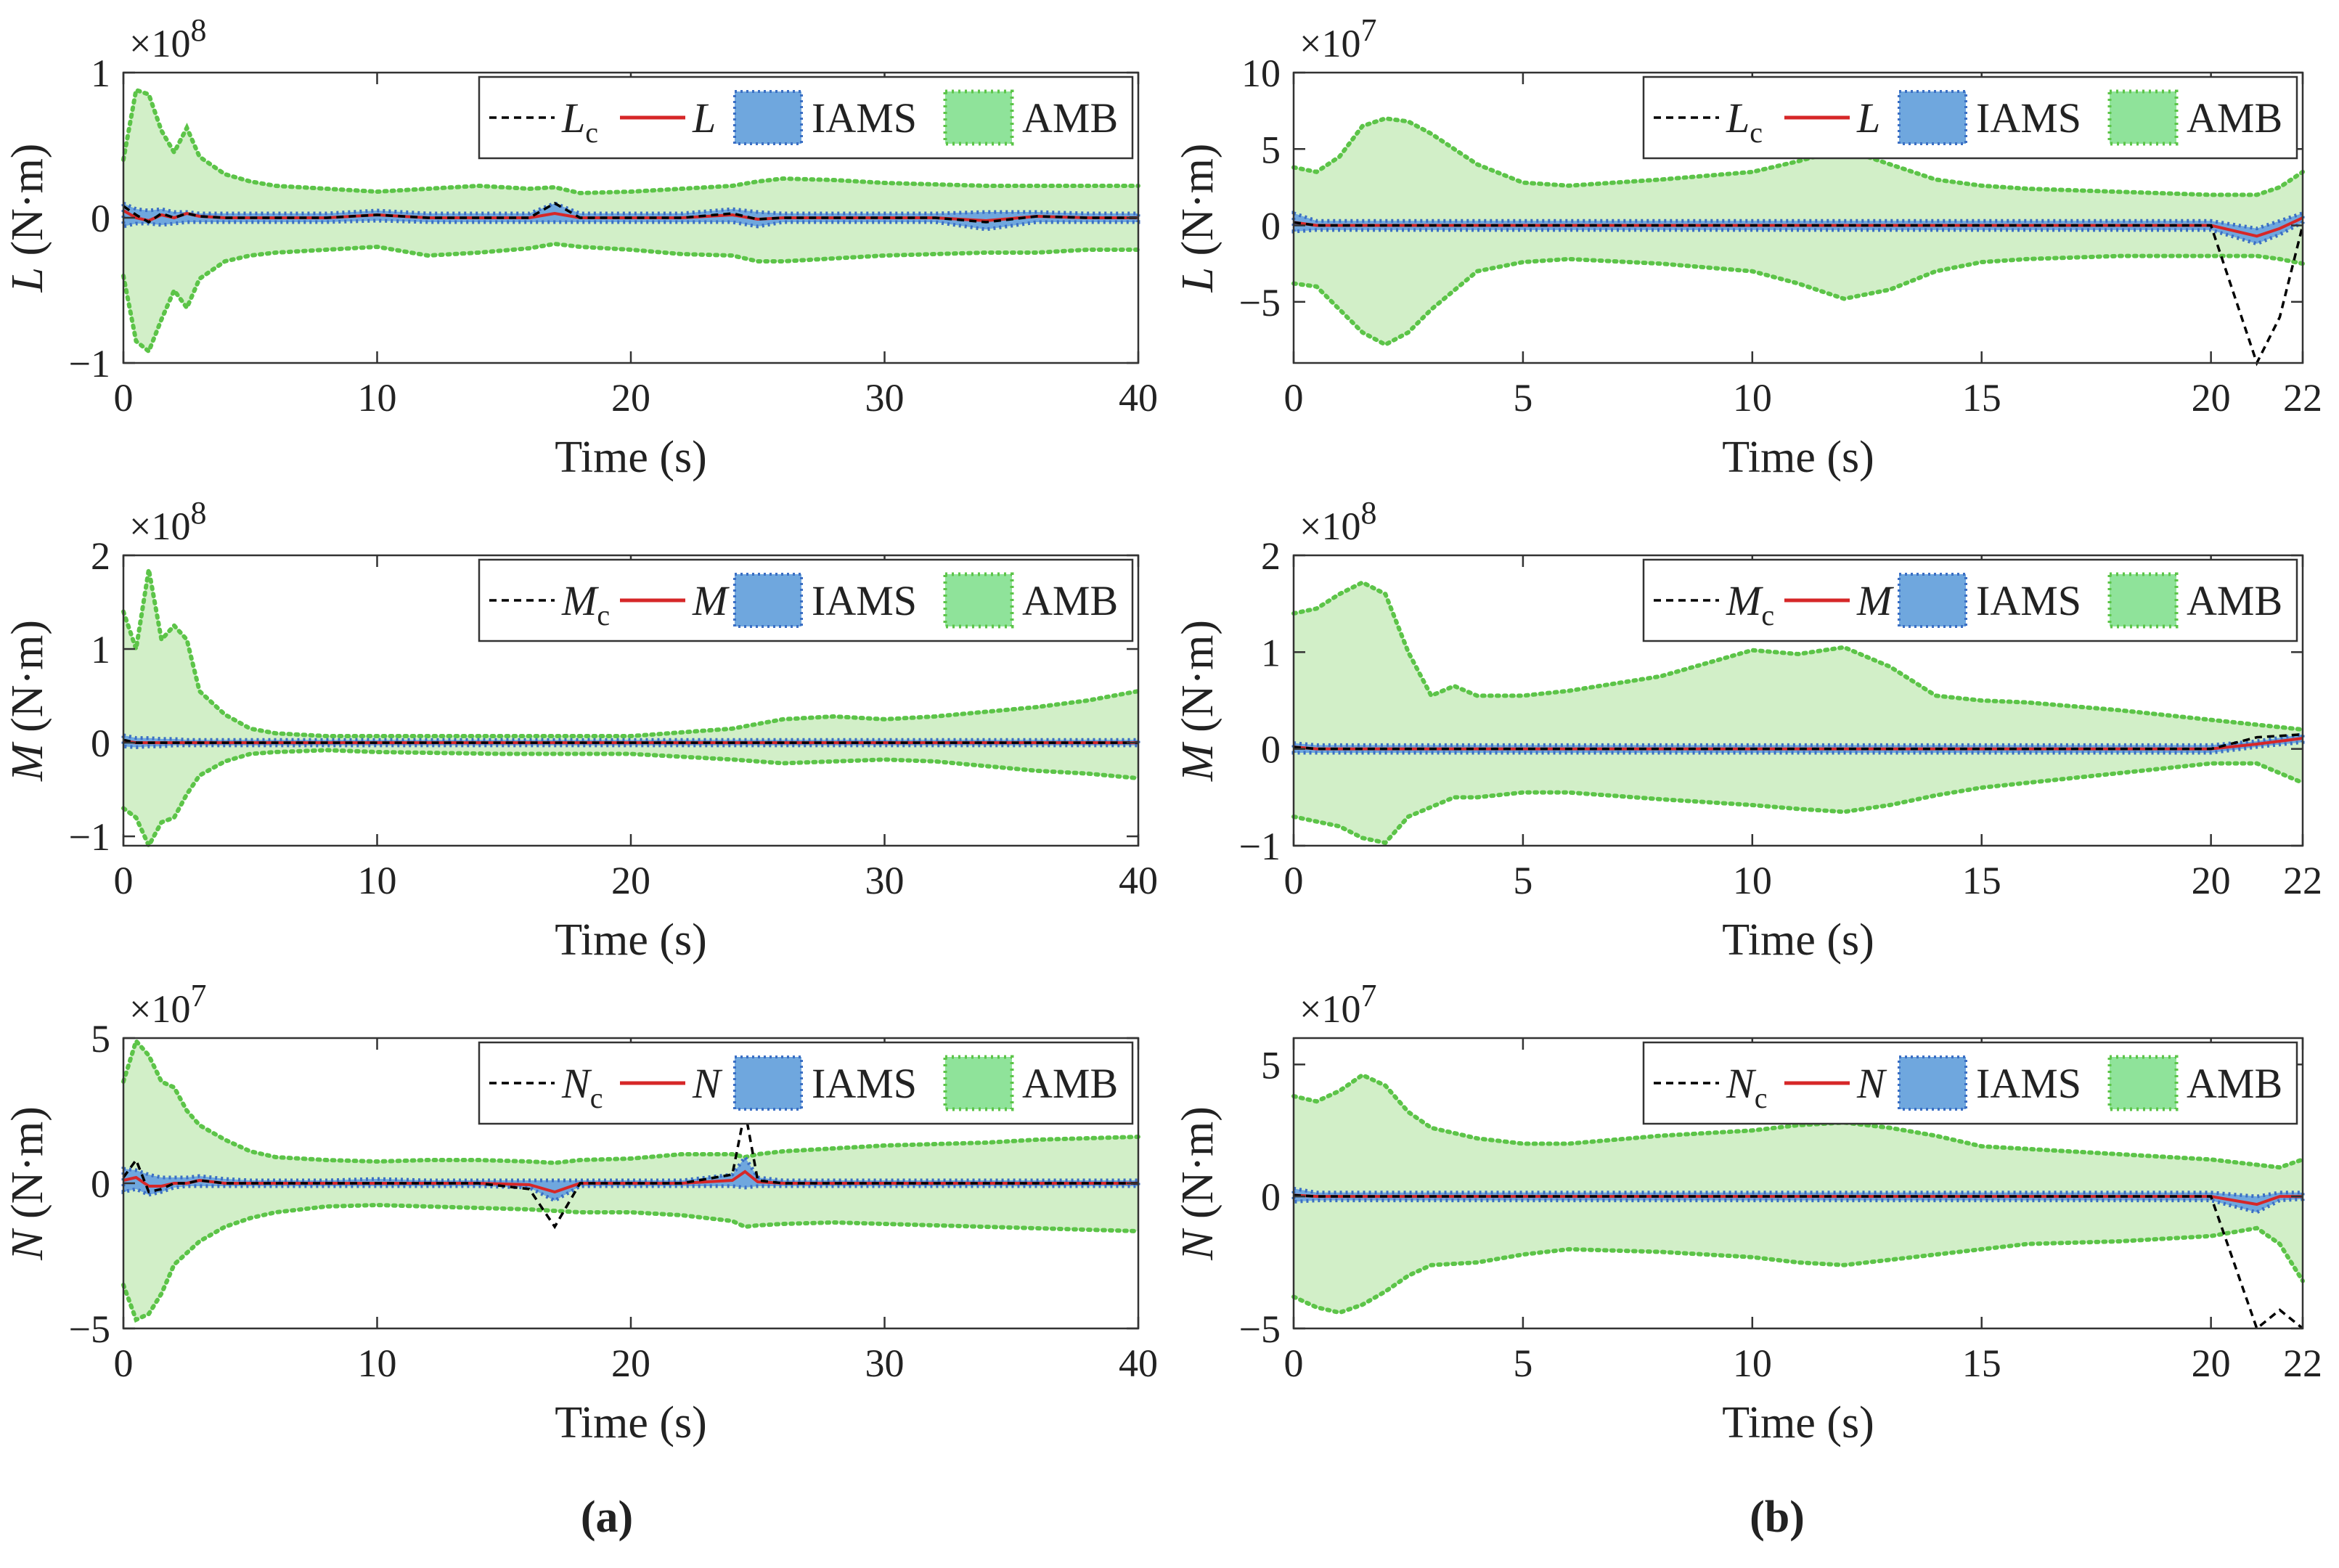 Image resolution: width=2339 pixels, height=1568 pixels. Describe the element at coordinates (1368, 995) in the screenshot. I see `axis-exponent-power: 7` at that location.